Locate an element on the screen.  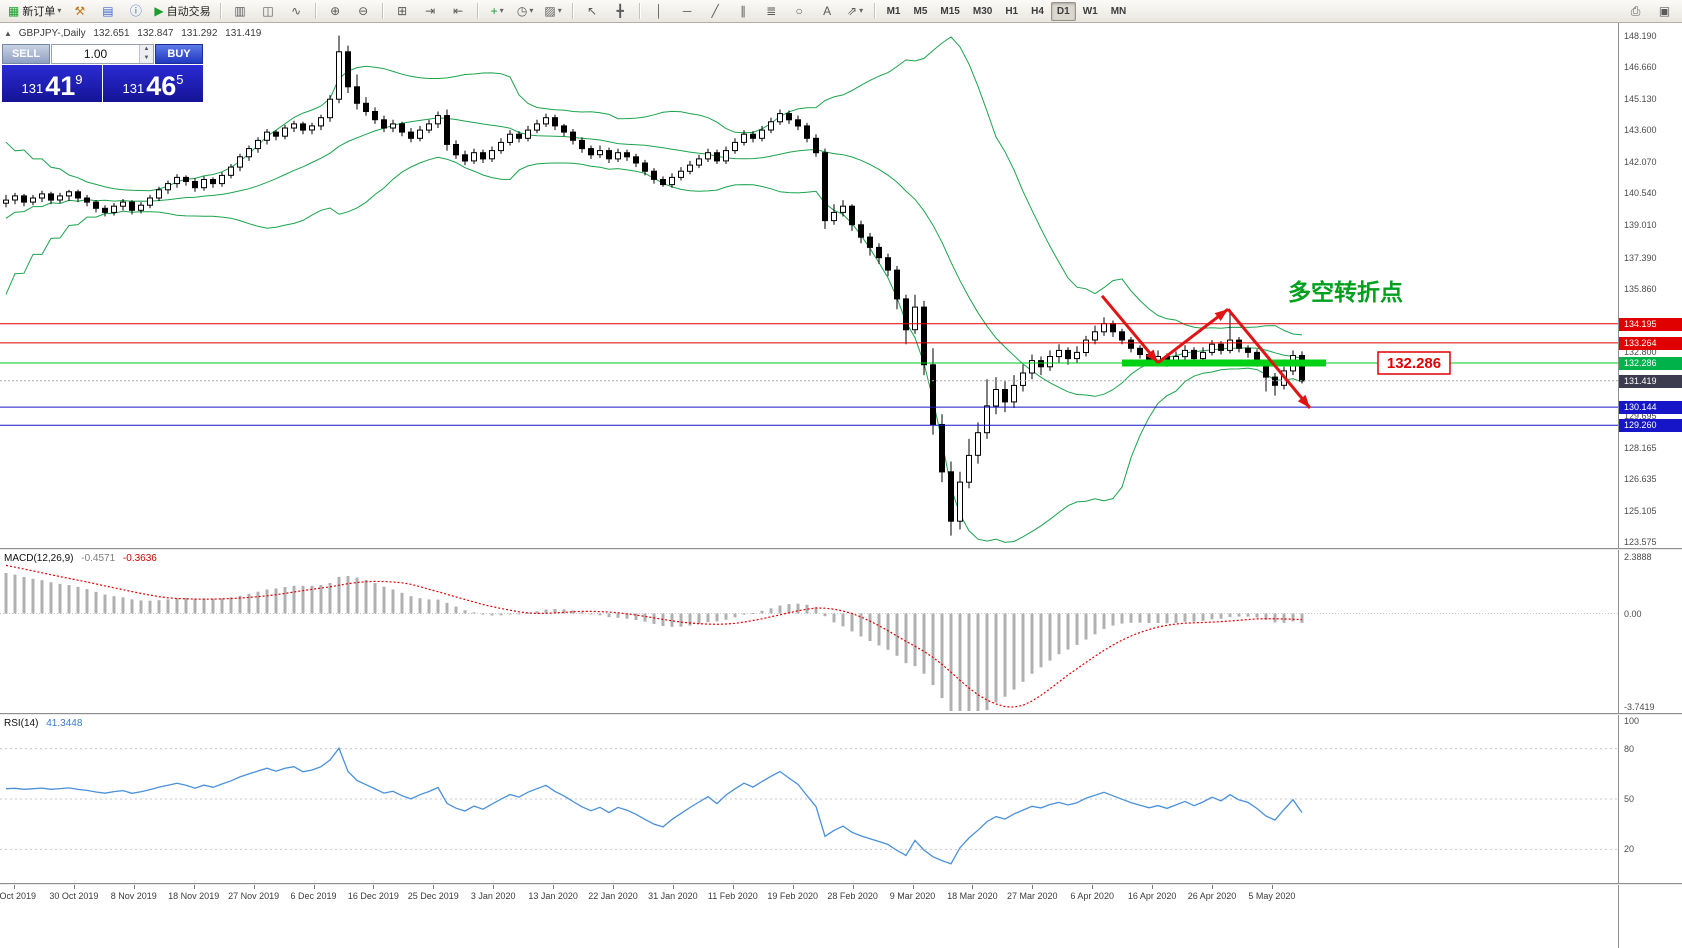
auto-scroll-button: ⇥ is located at coordinates (430, 11).